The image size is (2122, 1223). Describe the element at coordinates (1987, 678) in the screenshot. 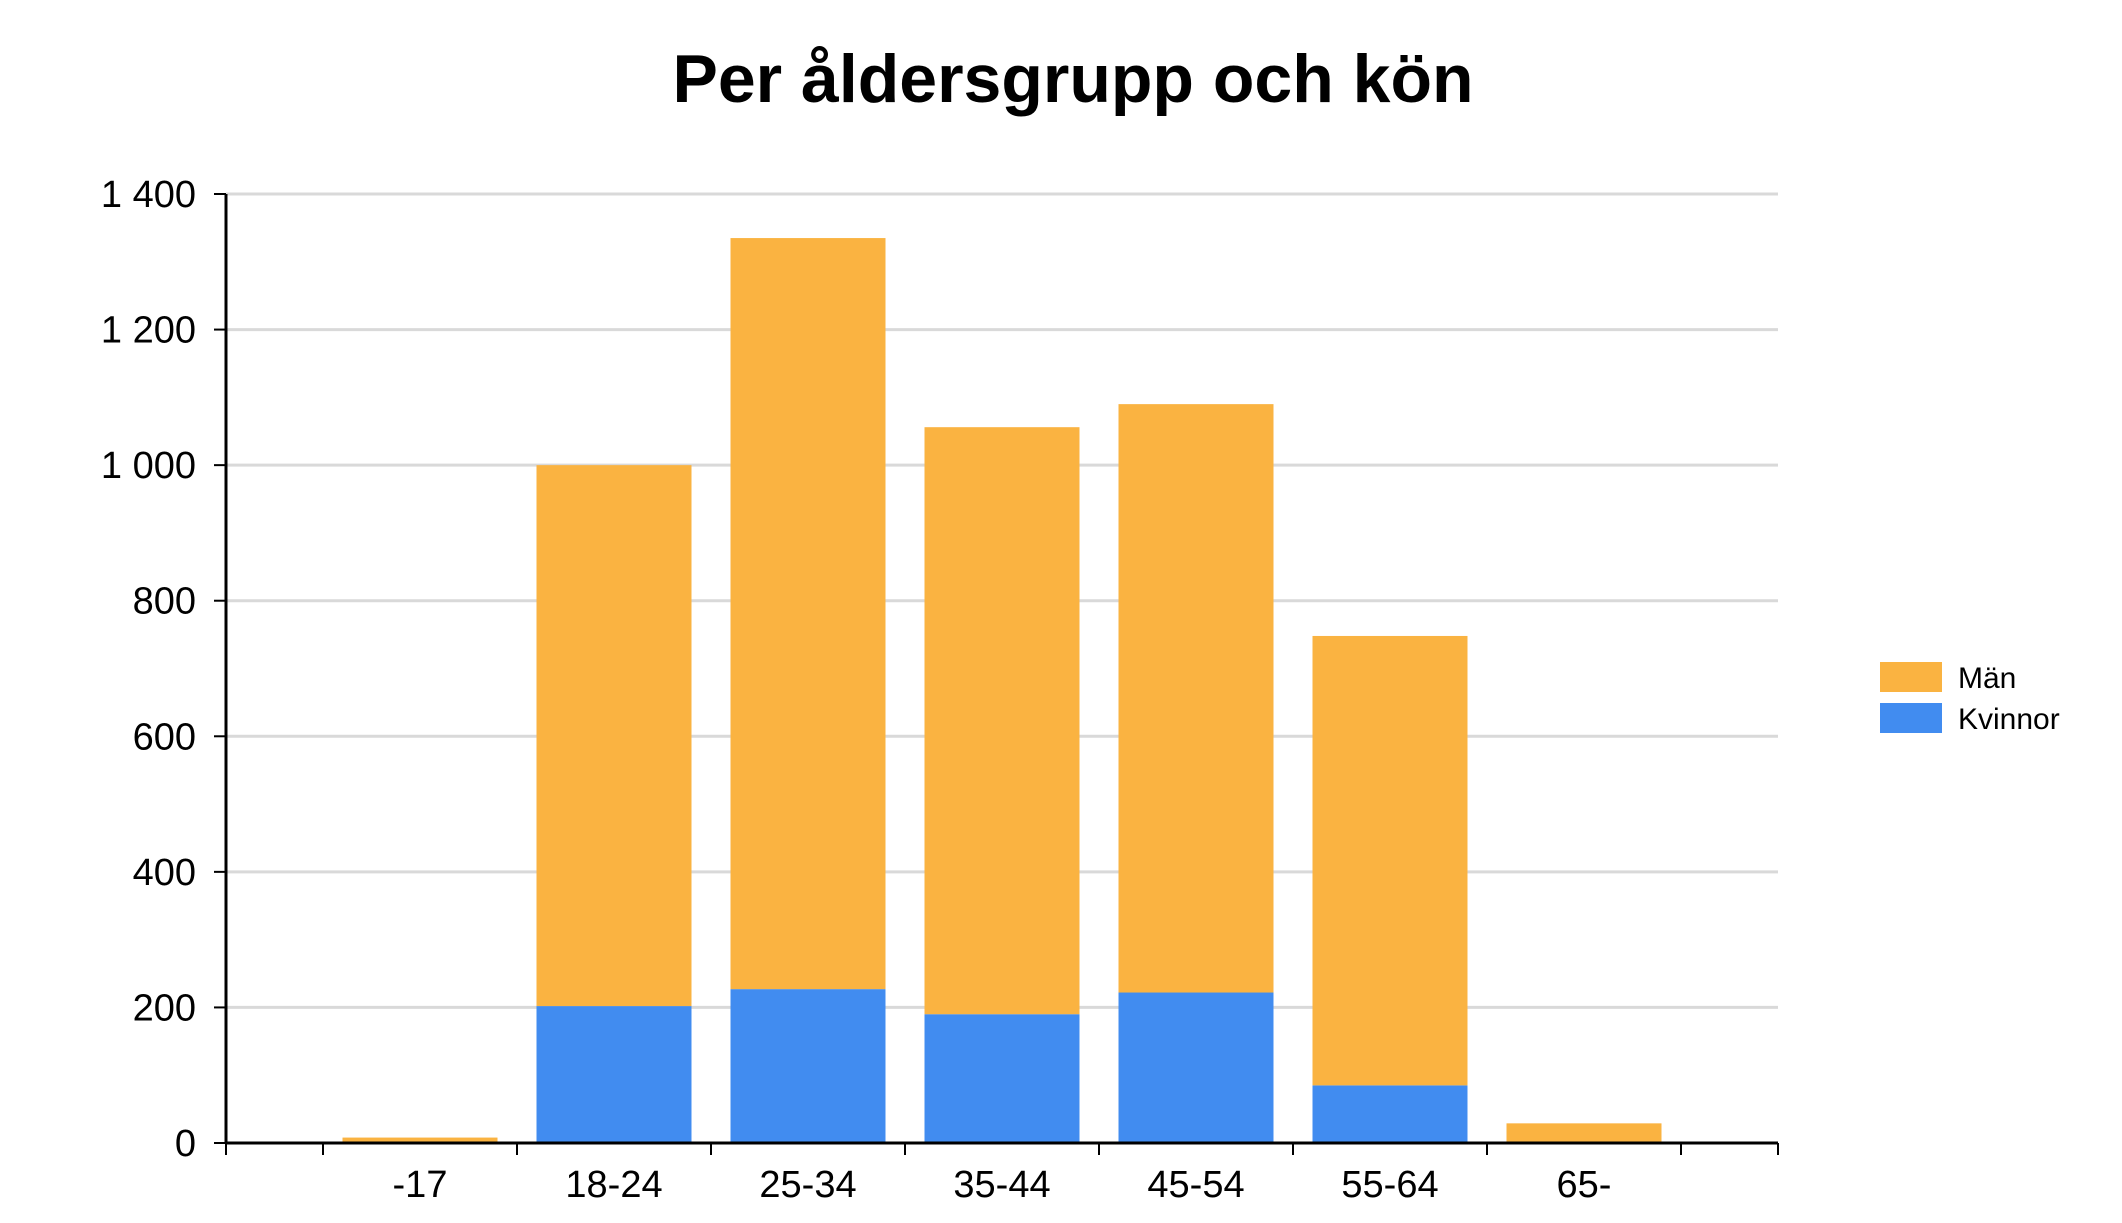

I see `legend-label-män: Män` at that location.